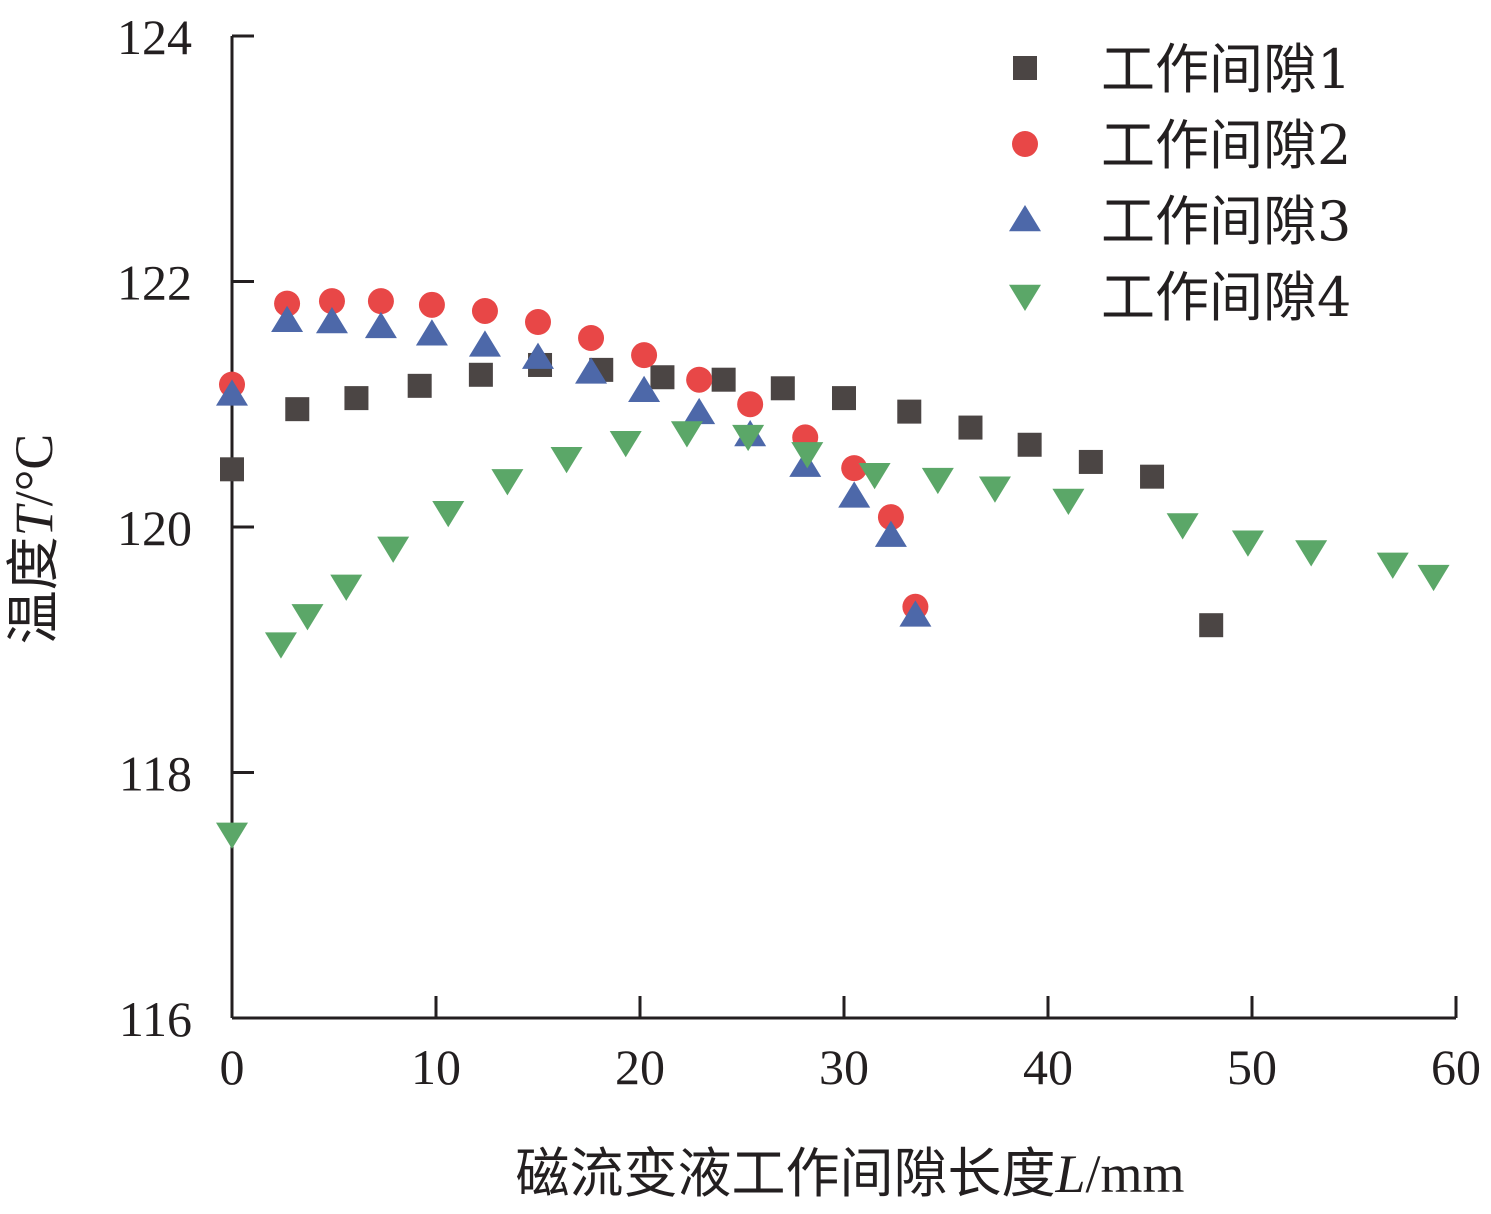 This screenshot has height=1214, width=1491. I want to click on legend-label: 工作间隙1, so click(1226, 69).